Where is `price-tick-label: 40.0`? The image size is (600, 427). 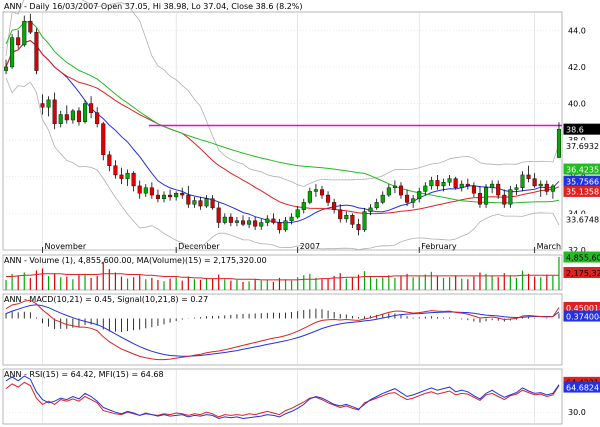 price-tick-label: 40.0 is located at coordinates (577, 104).